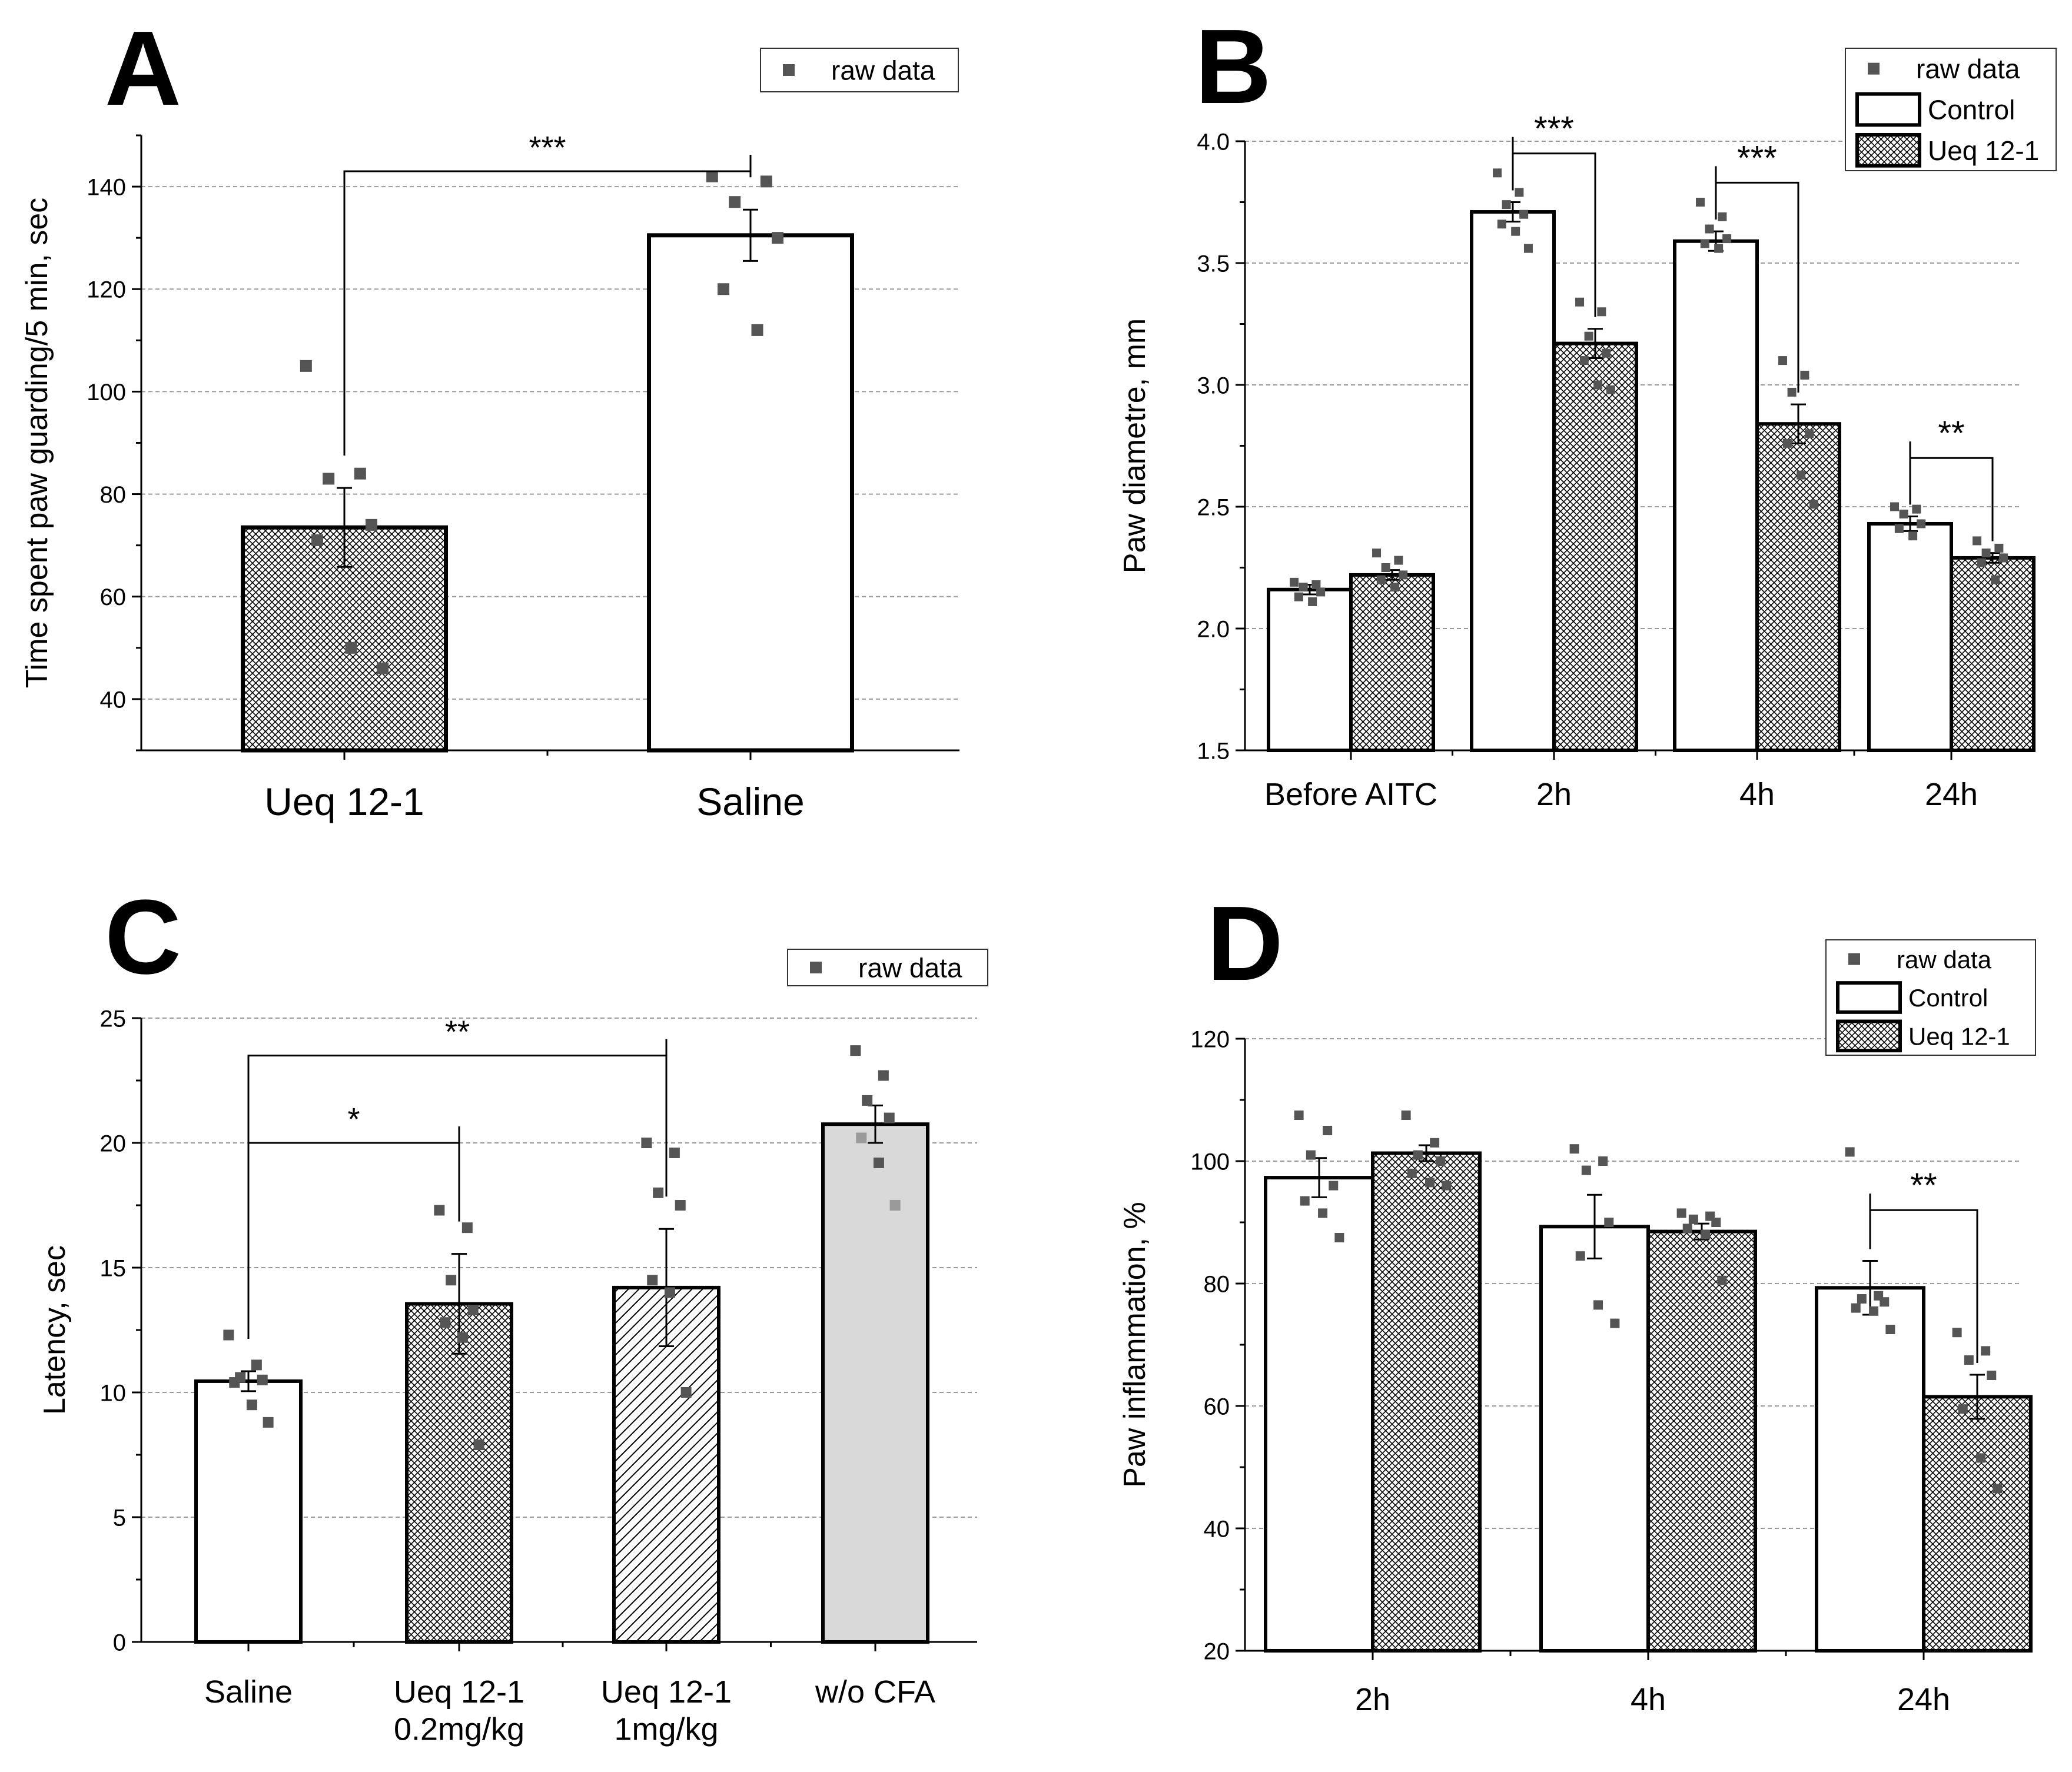 This screenshot has height=1772, width=2072. What do you see at coordinates (459, 1710) in the screenshot?
I see `x-tick-label: Ueq 12-1 0.2mg/kg` at bounding box center [459, 1710].